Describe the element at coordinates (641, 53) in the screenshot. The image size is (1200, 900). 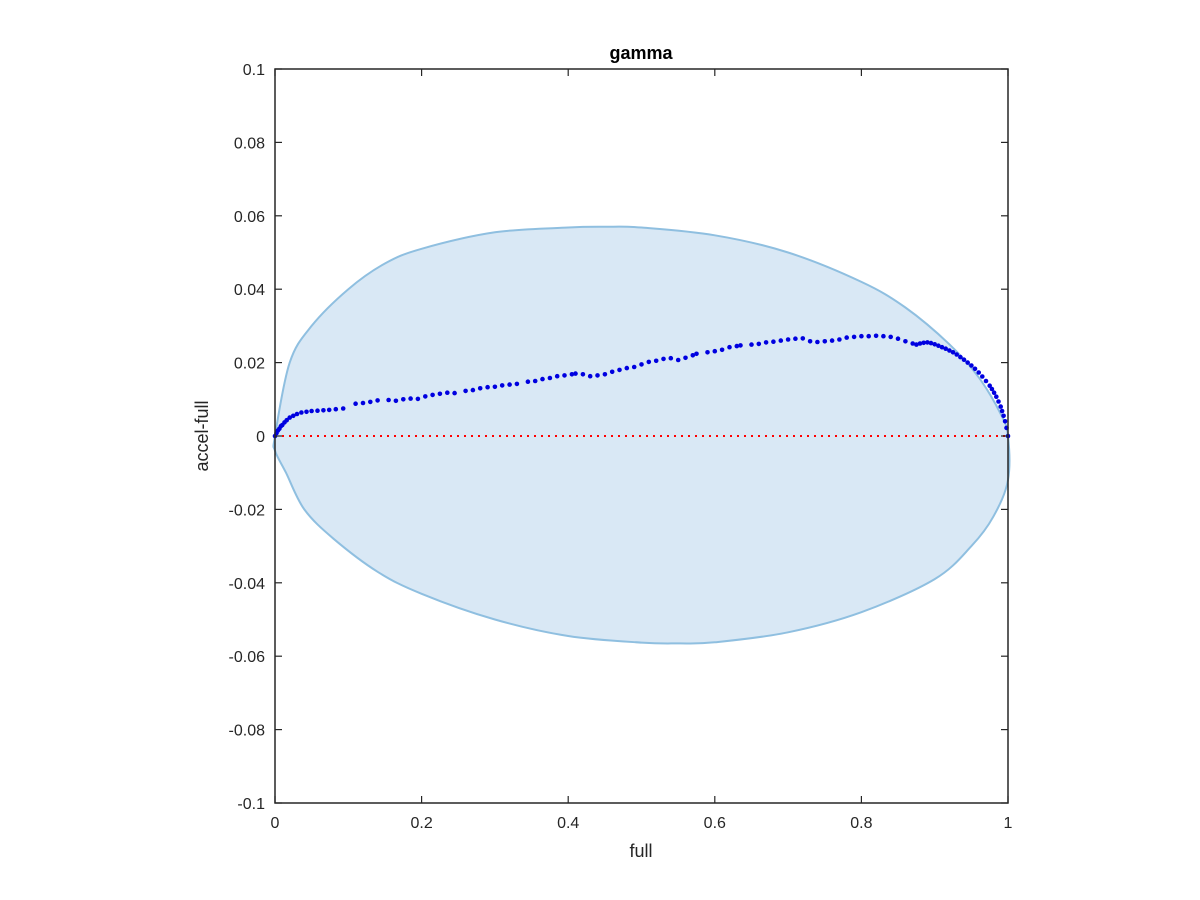
I see `chart-title: gamma` at that location.